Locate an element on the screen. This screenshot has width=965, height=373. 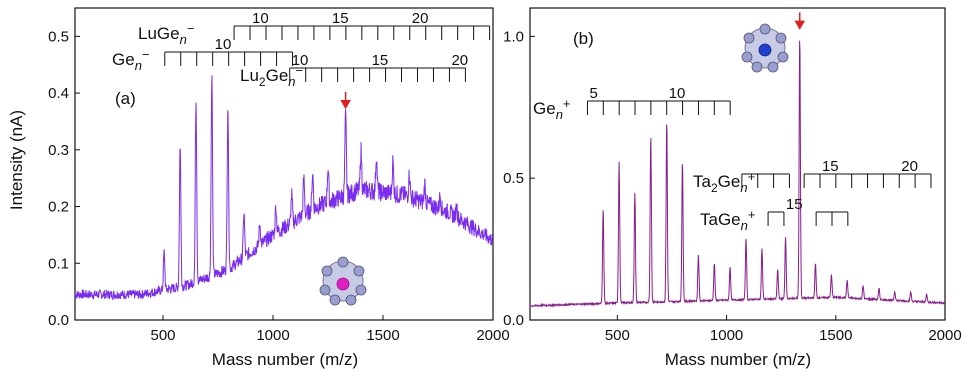
panel-b-y-ticks: 0.0 0.5 1.0 is located at coordinates (519, 178).